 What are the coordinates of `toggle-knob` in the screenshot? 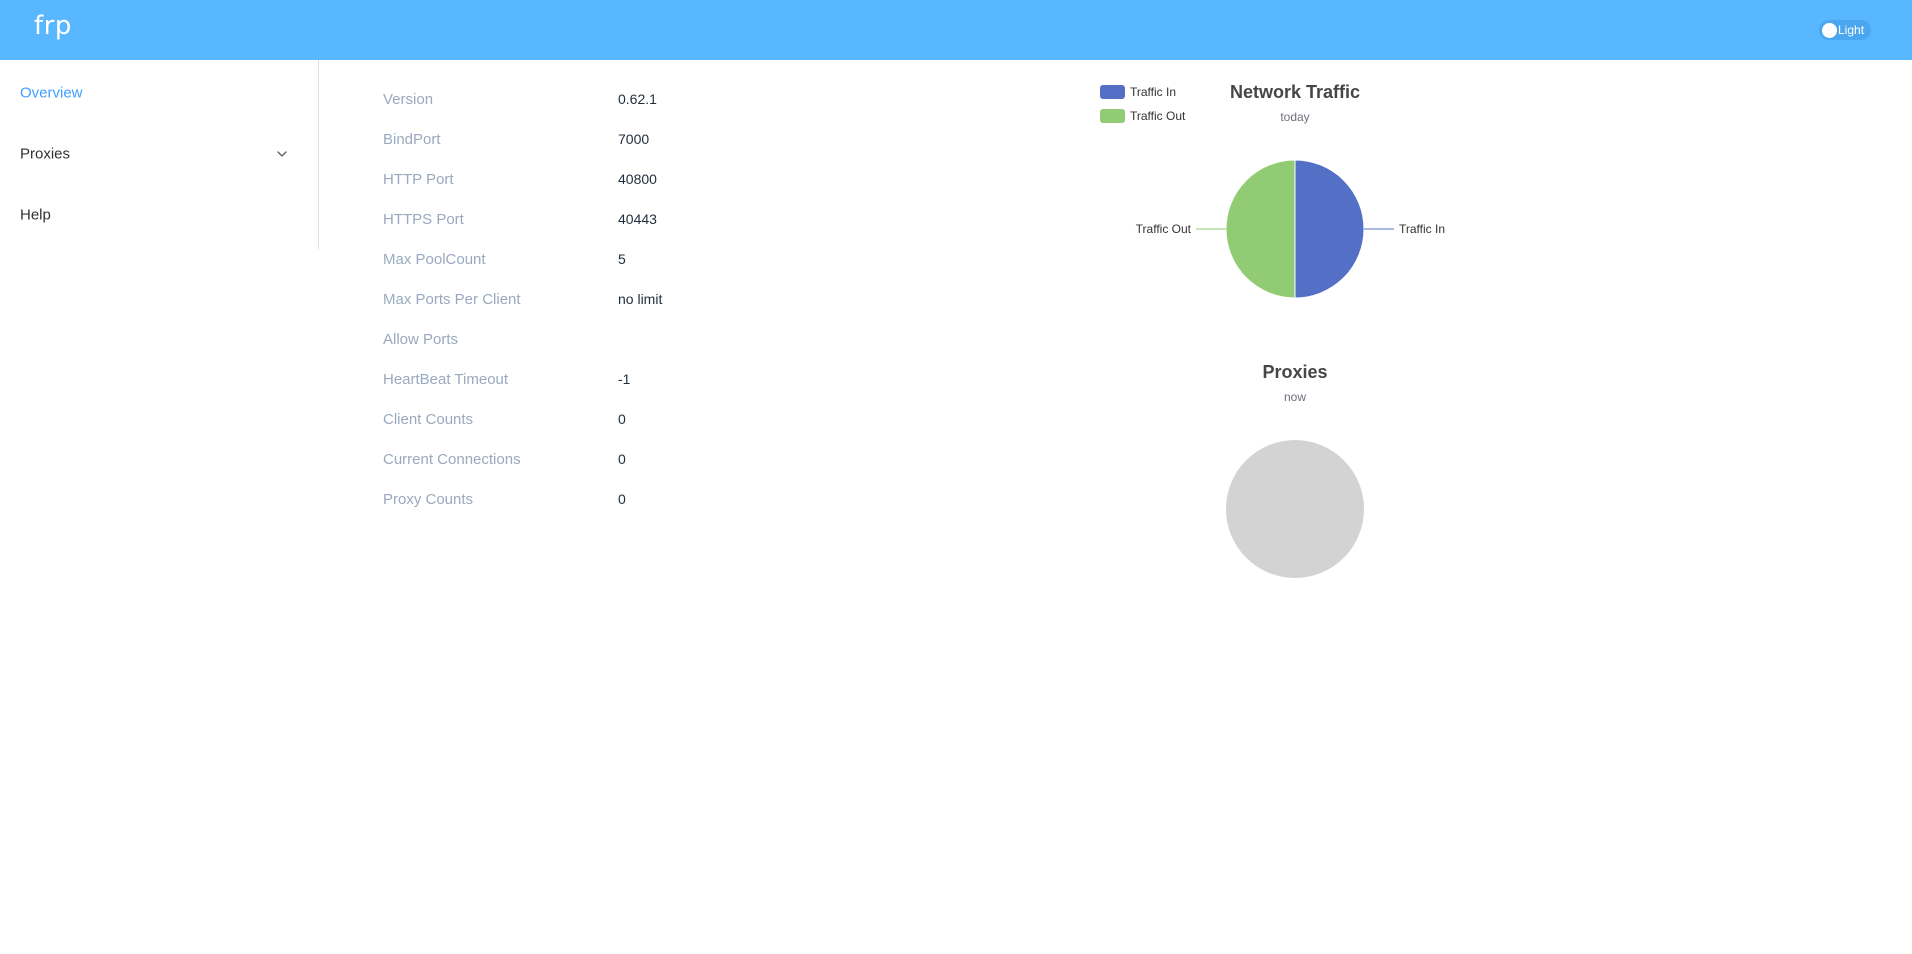 It's located at (1829, 30).